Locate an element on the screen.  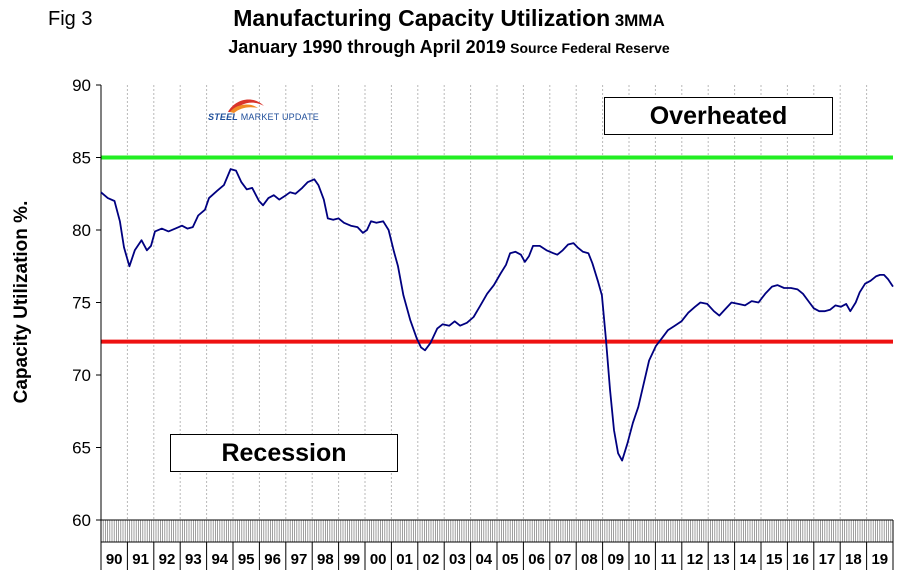
x-tick-label: 15 is located at coordinates (774, 559).